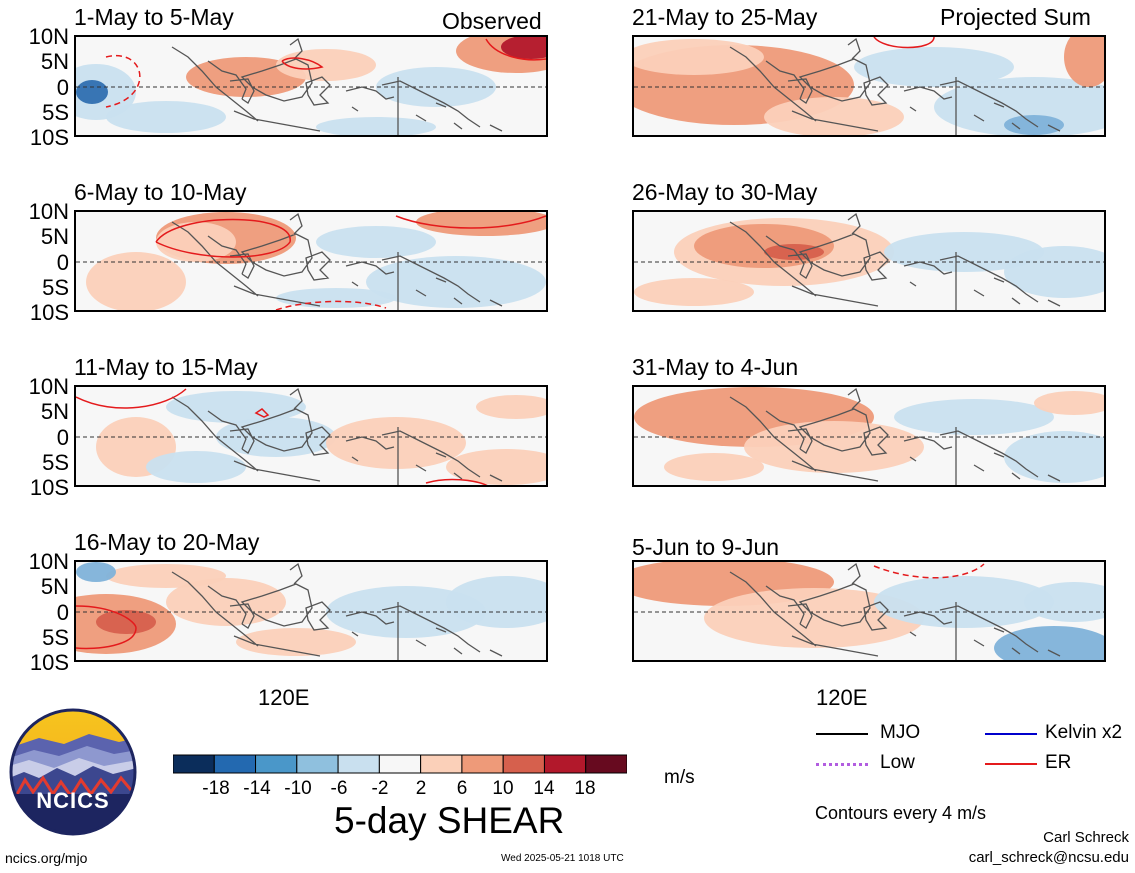 This screenshot has width=1135, height=873. What do you see at coordinates (725, 192) in the screenshot?
I see `panel-title: 26-May to 30-May` at bounding box center [725, 192].